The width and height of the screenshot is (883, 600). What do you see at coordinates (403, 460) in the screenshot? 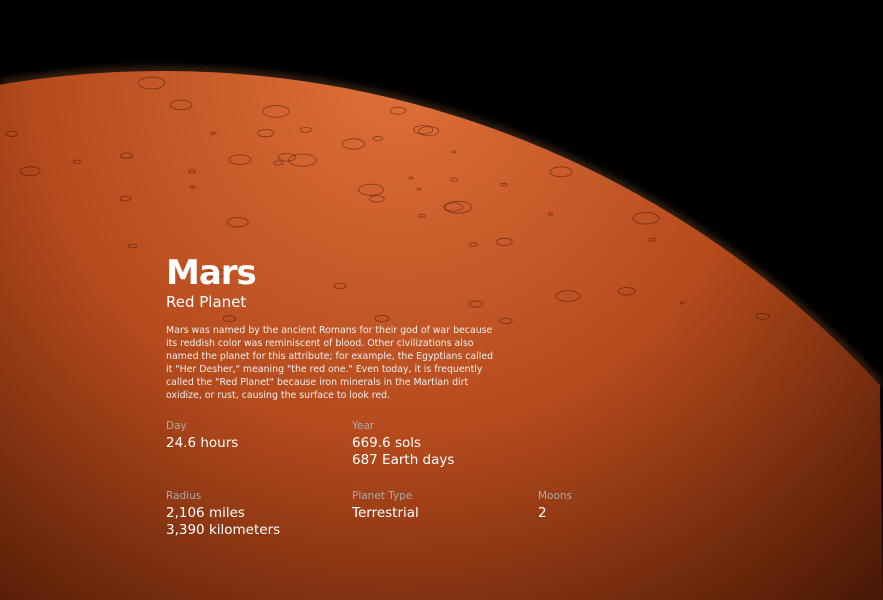
I see `stat-value: 687 Earth days` at bounding box center [403, 460].